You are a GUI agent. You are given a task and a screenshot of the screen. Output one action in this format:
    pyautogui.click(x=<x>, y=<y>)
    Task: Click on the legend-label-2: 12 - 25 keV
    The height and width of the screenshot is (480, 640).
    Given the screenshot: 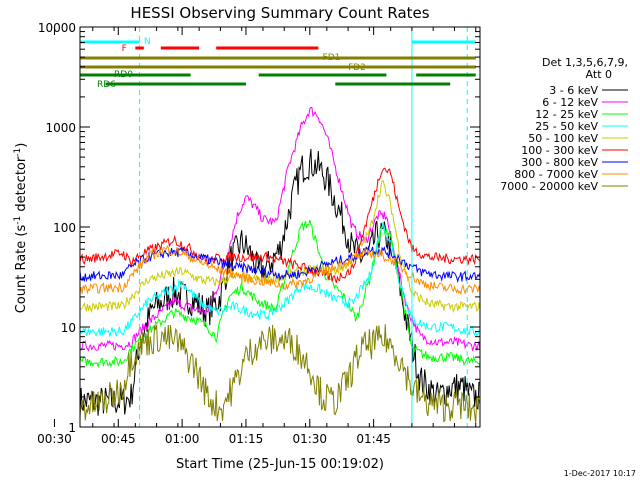 What is the action you would take?
    pyautogui.click(x=566, y=114)
    